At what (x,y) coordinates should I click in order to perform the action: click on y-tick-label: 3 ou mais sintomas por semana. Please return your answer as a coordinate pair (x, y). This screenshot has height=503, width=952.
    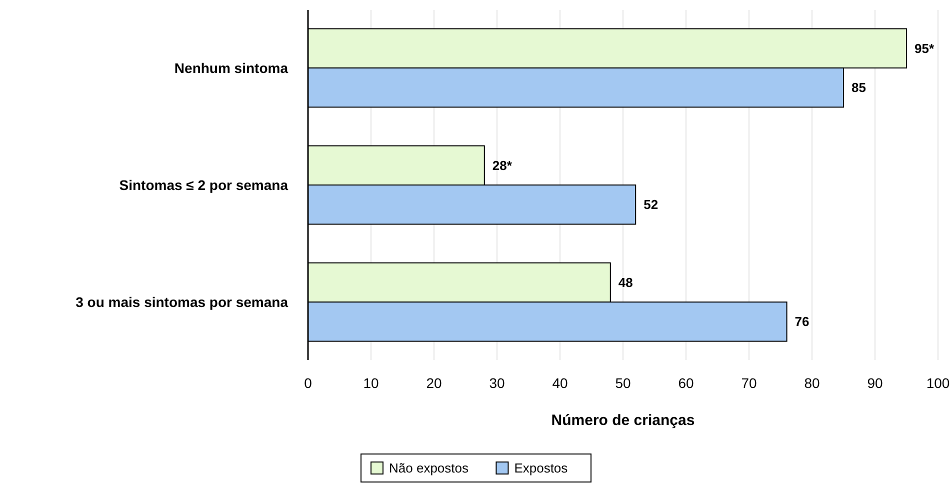
    Looking at the image, I should click on (182, 302).